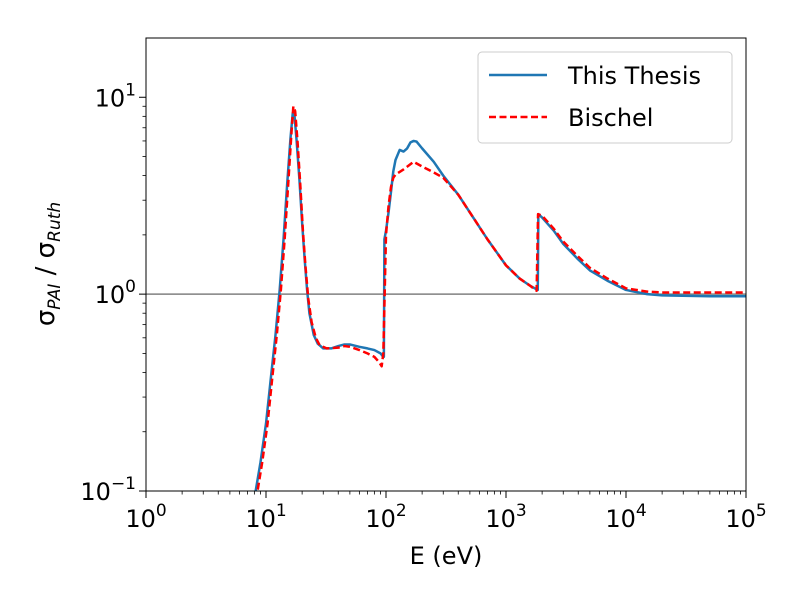  I want to click on x-tick-labels: 10⁰ 10¹ 10² 10³ 10⁴ 10⁵, so click(445, 517).